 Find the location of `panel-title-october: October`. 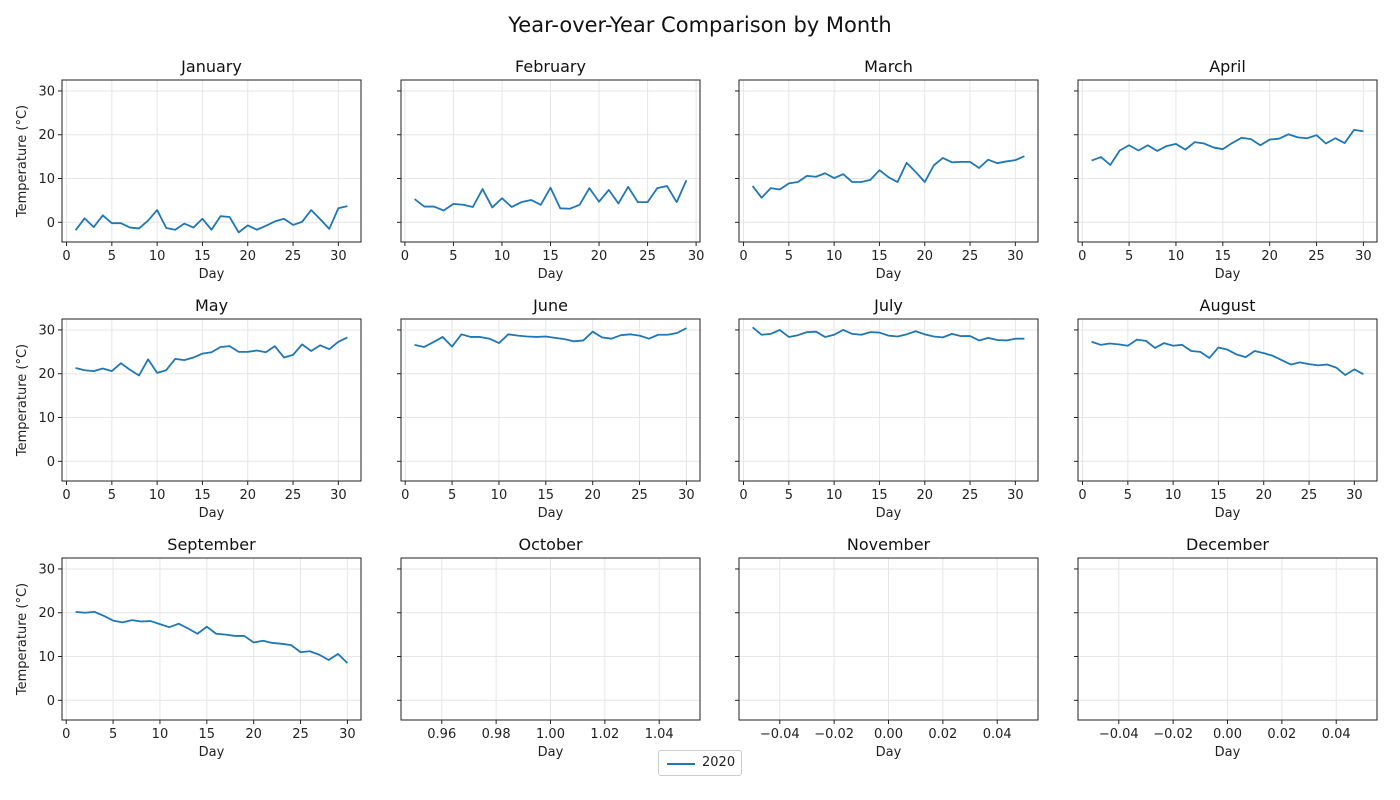

panel-title-october: October is located at coordinates (550, 544).